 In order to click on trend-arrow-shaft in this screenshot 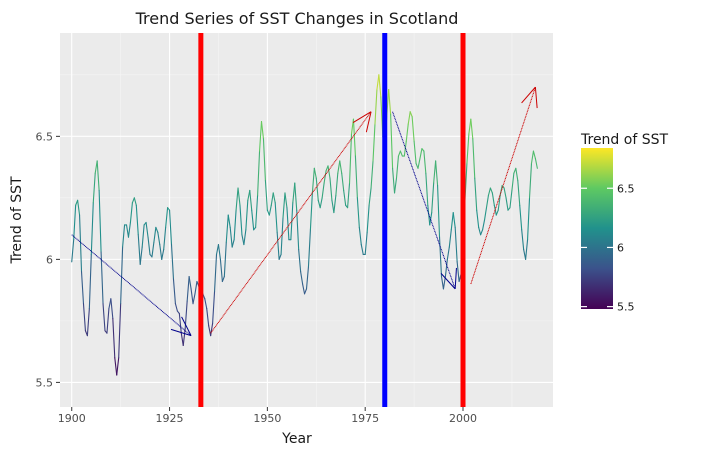, I will do `click(503, 185)`.